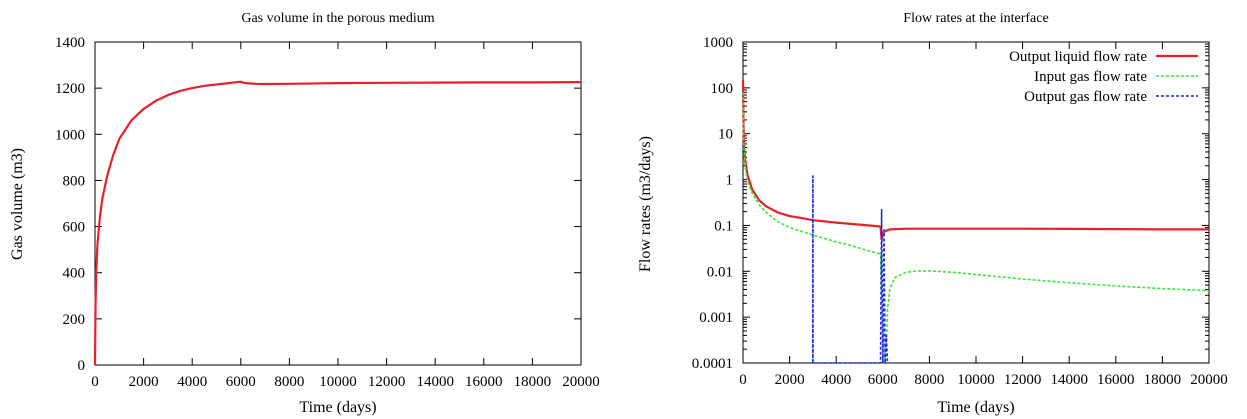 This screenshot has height=419, width=1247. Describe the element at coordinates (725, 135) in the screenshot. I see `y-tick-label: 10` at that location.